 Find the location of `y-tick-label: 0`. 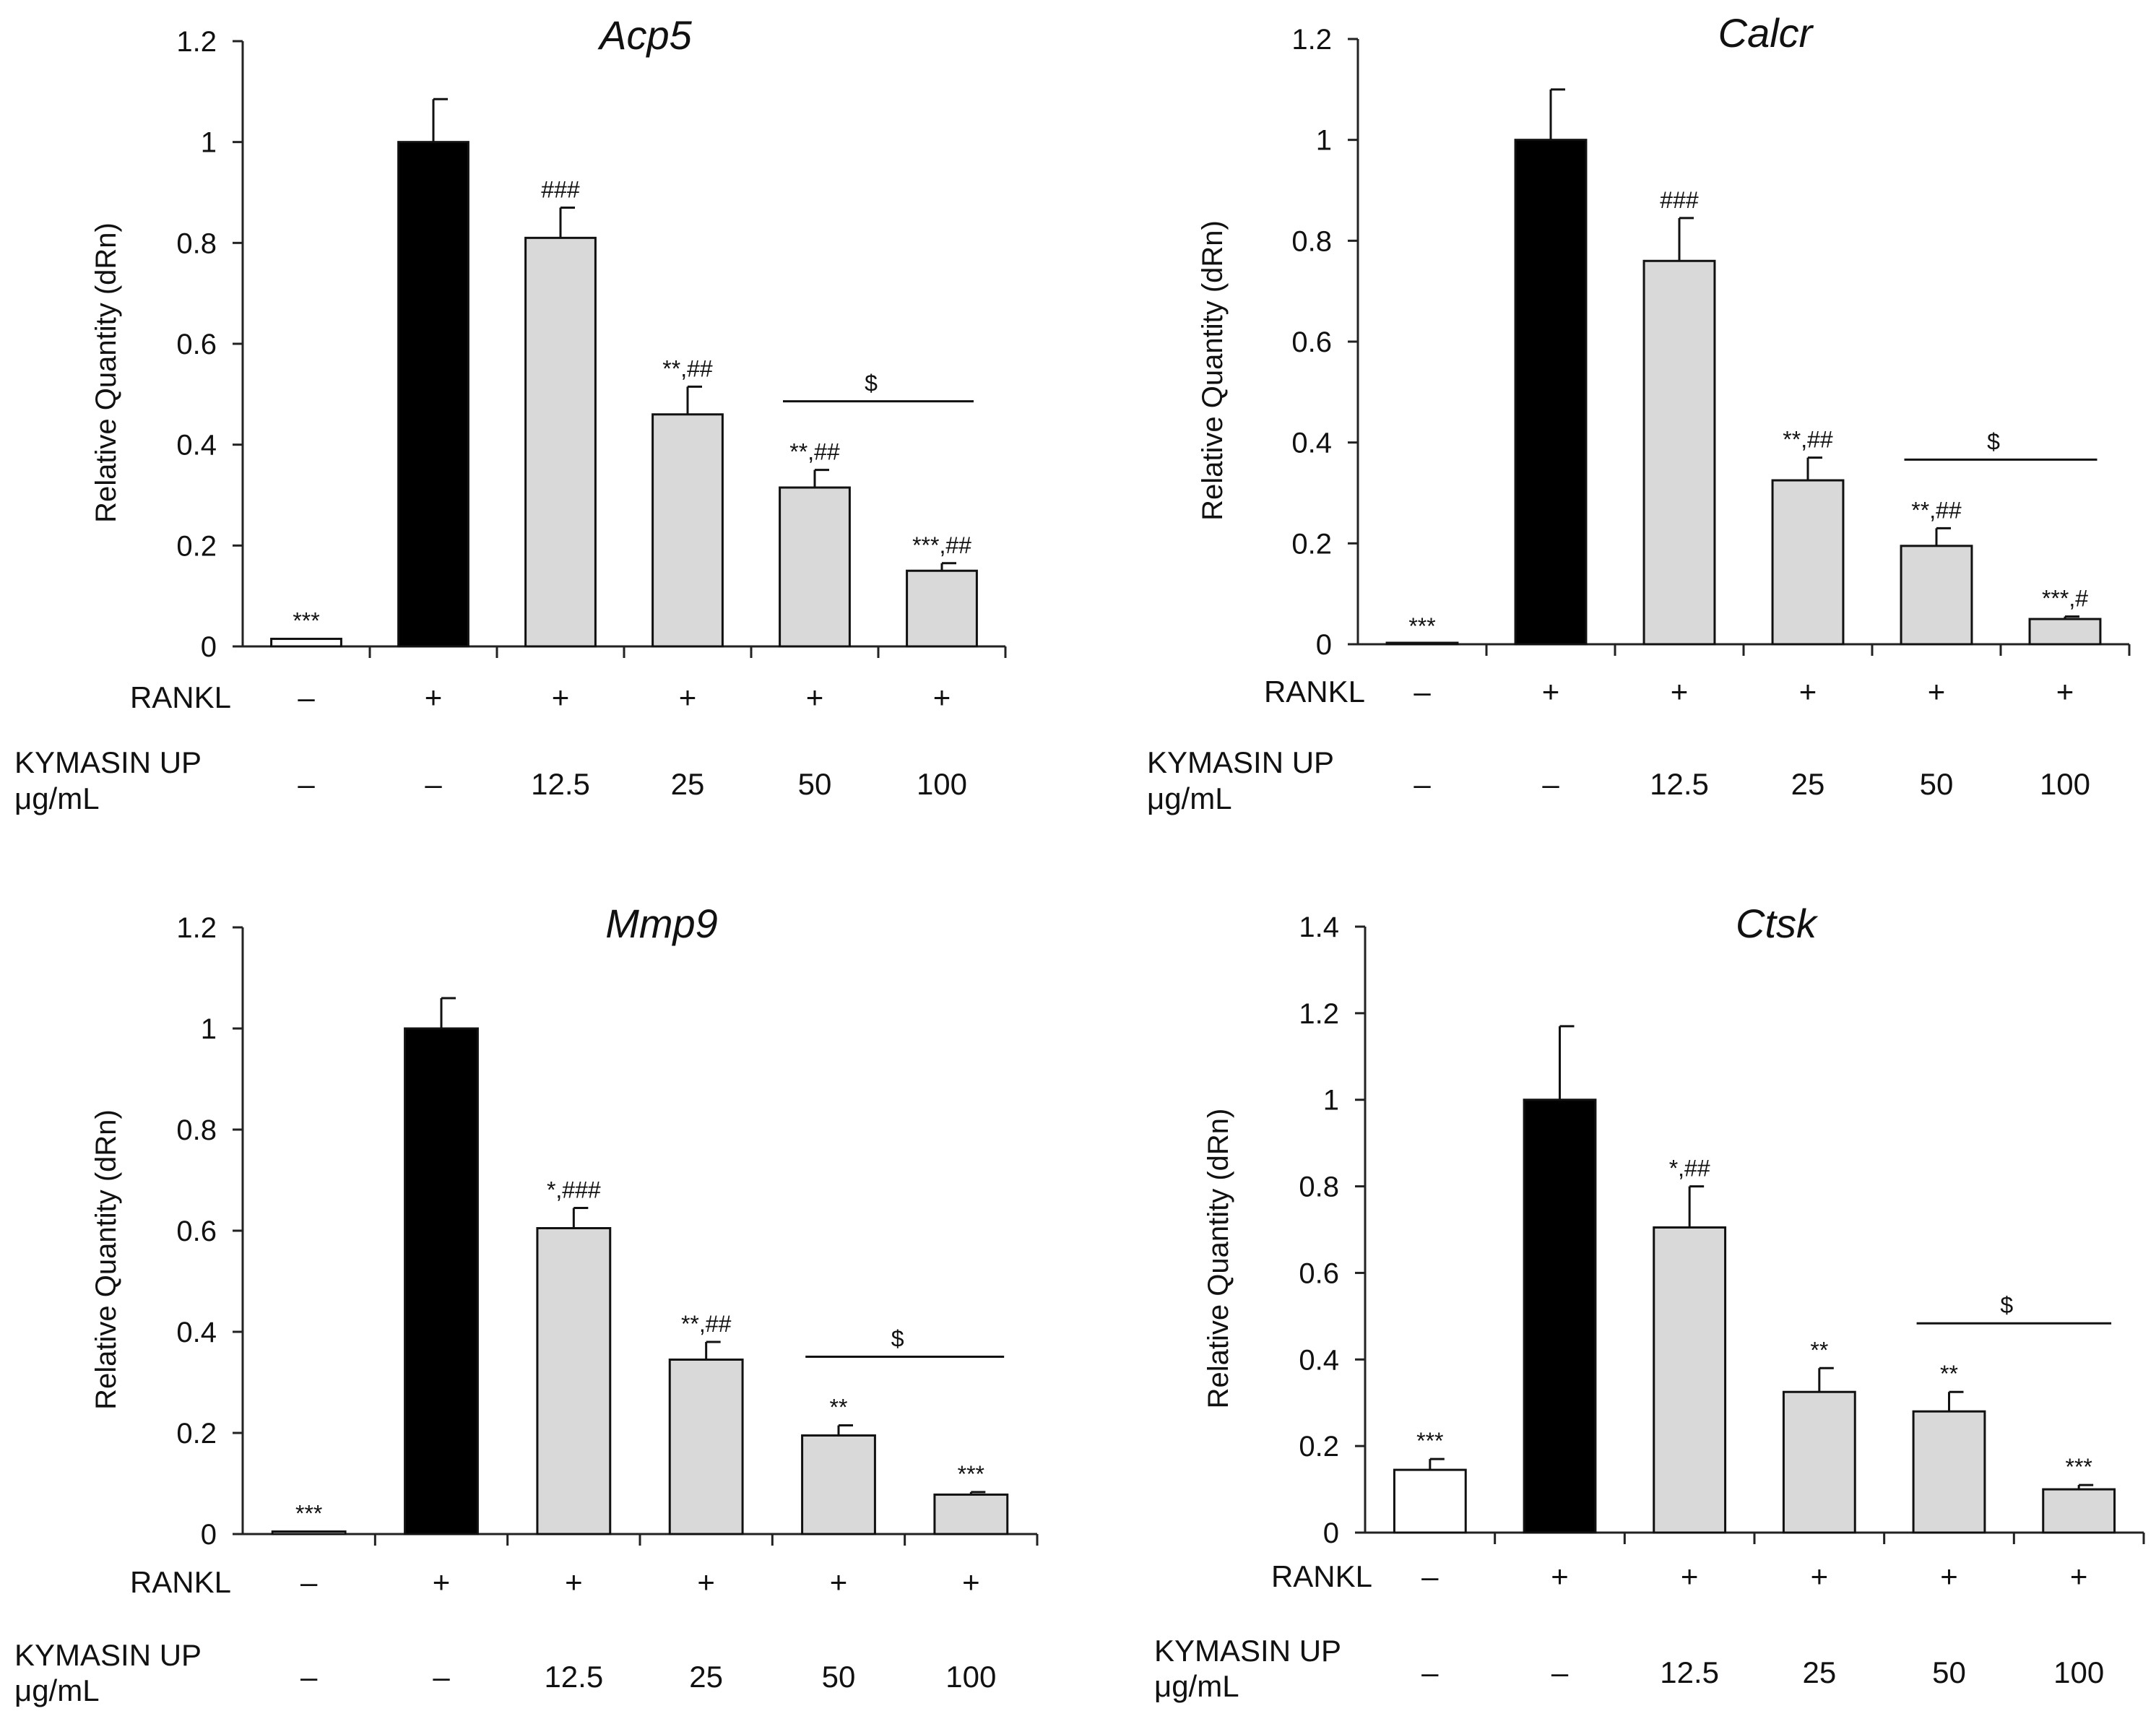

y-tick-label: 0 is located at coordinates (209, 1535).